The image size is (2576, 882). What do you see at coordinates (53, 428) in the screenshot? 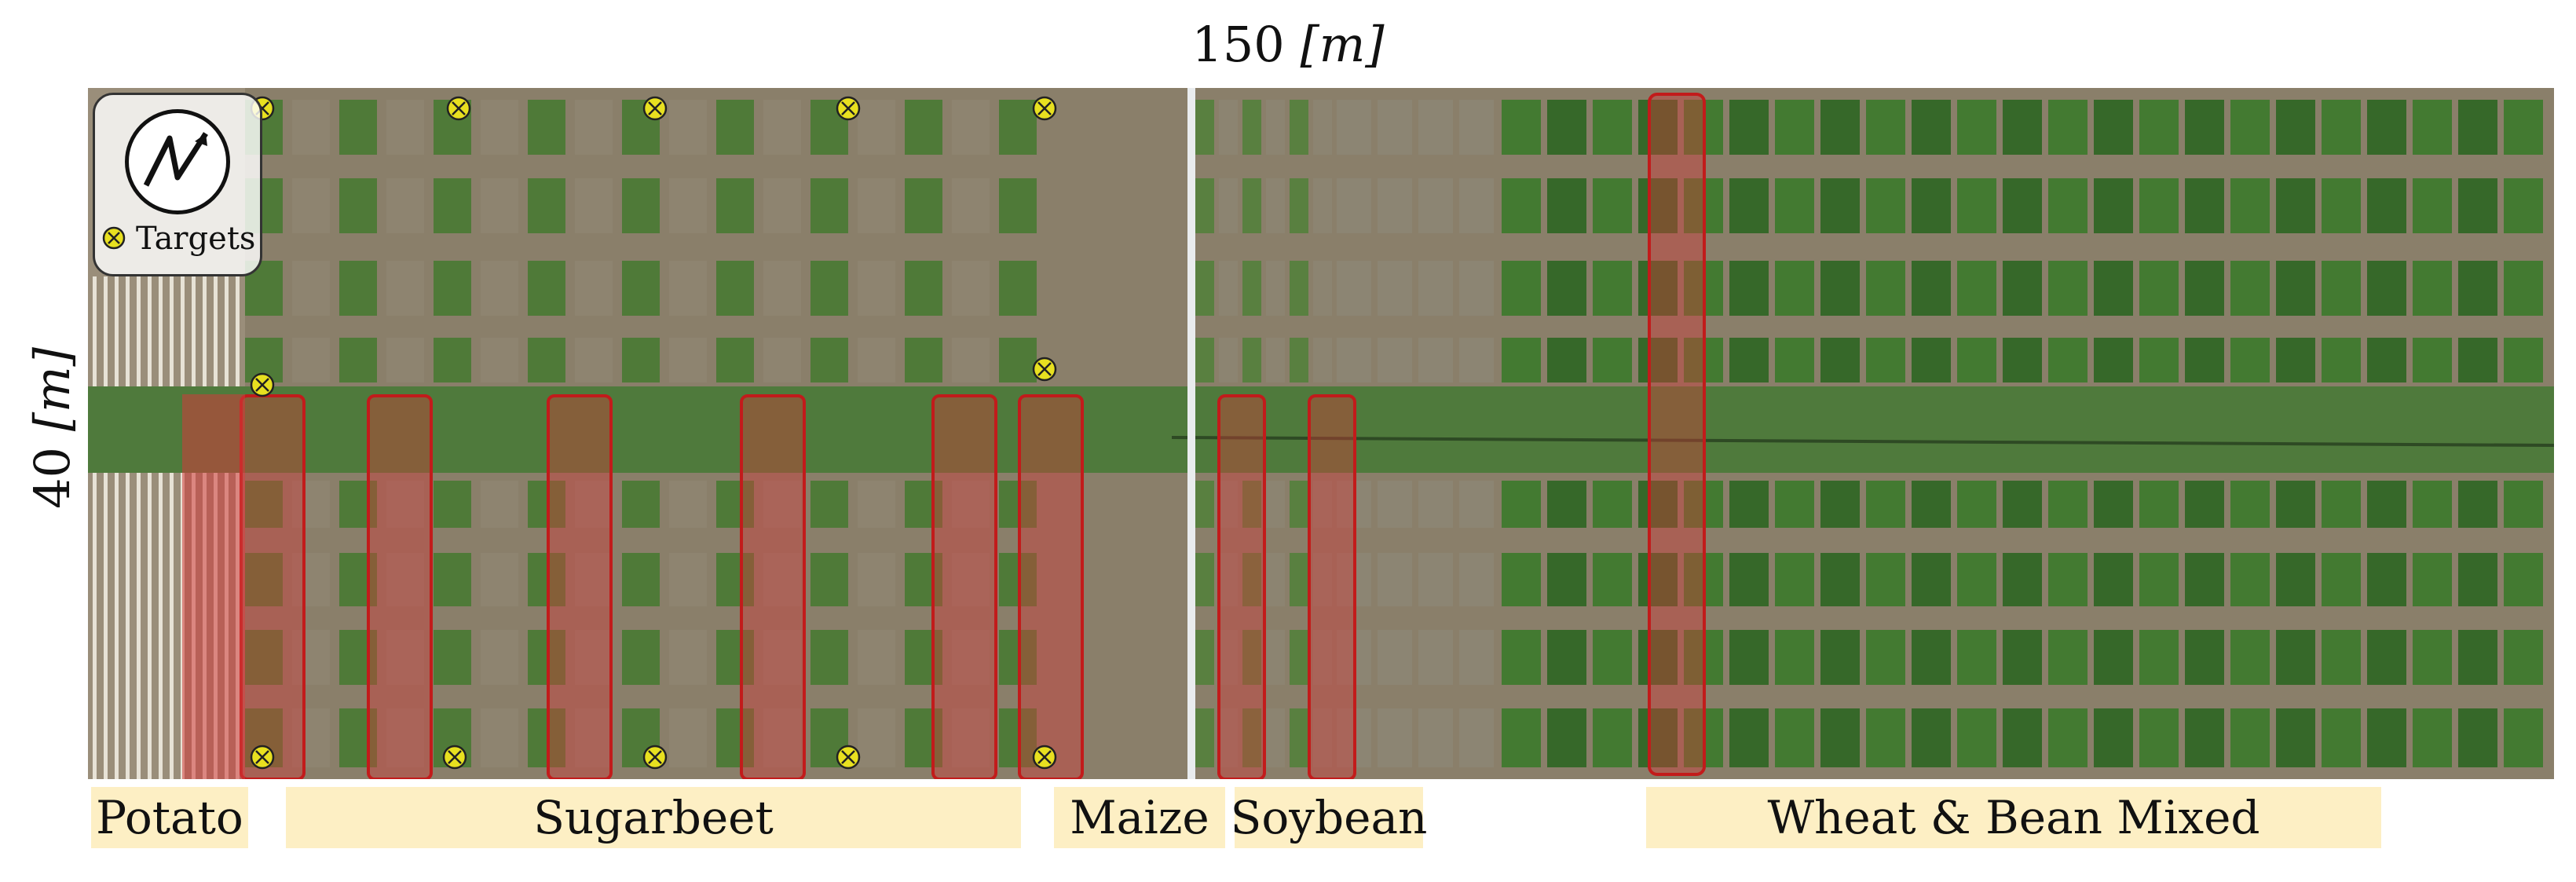
I see `height-dimension: 40 [m]` at bounding box center [53, 428].